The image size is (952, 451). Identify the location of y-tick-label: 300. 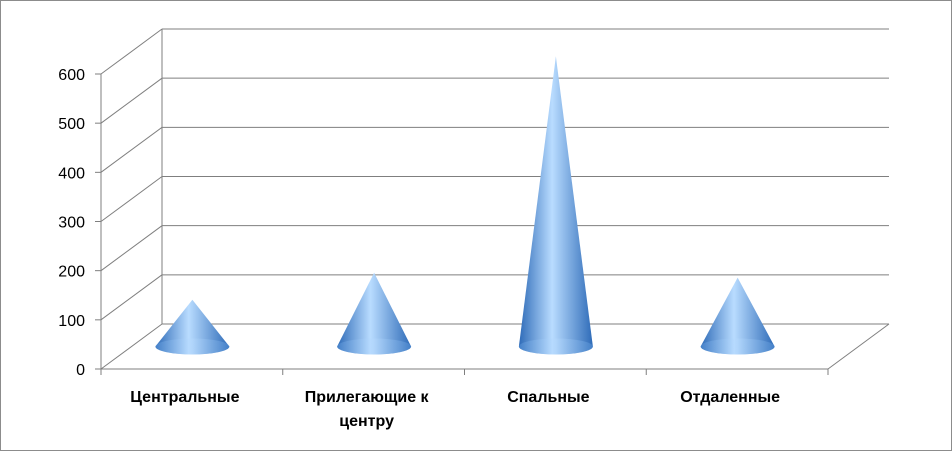
(71, 223).